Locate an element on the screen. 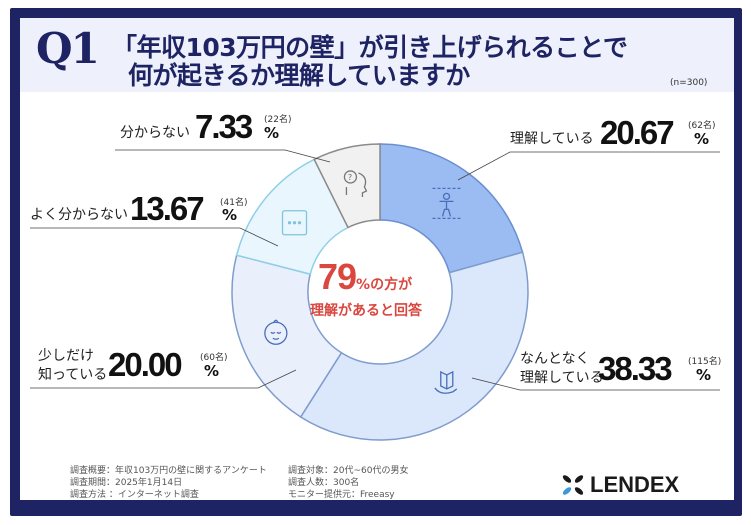 Image resolution: width=751 pixels, height=525 pixels. count-somewhat: (115名) is located at coordinates (705, 362).